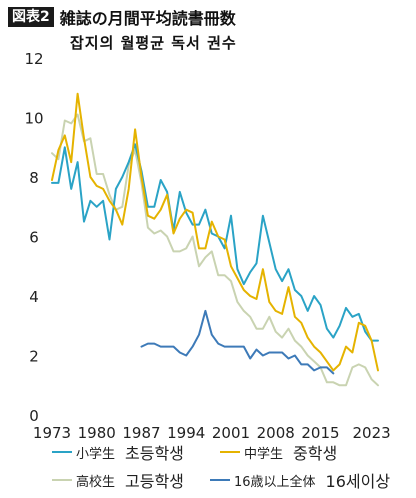  Describe the element at coordinates (33, 59) in the screenshot. I see `y-tick-label-12: 12` at that location.